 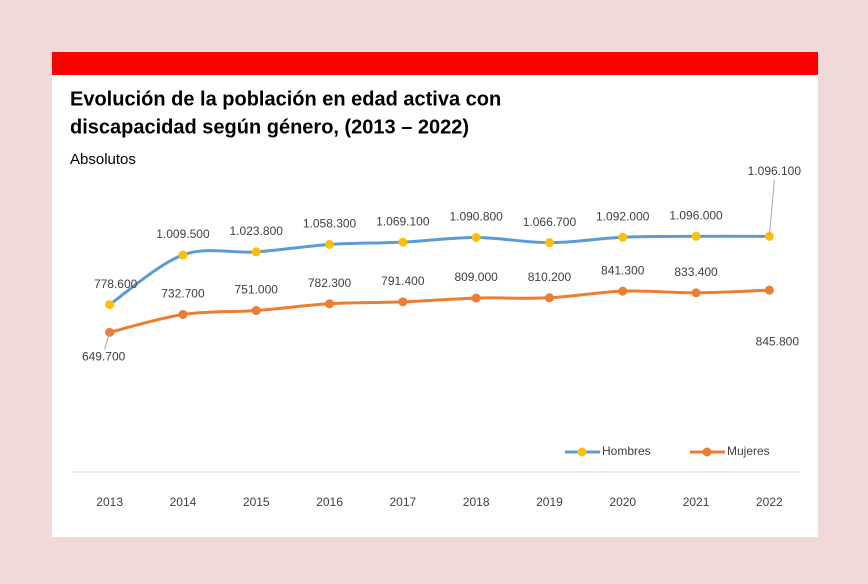 I want to click on data-label: 778.600, so click(x=116, y=284).